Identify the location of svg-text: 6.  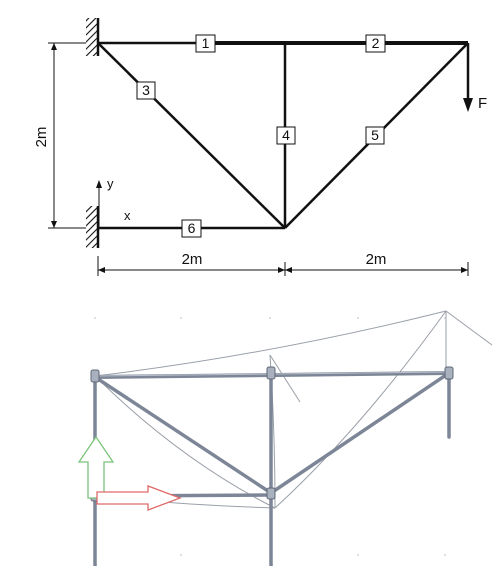
(192, 228).